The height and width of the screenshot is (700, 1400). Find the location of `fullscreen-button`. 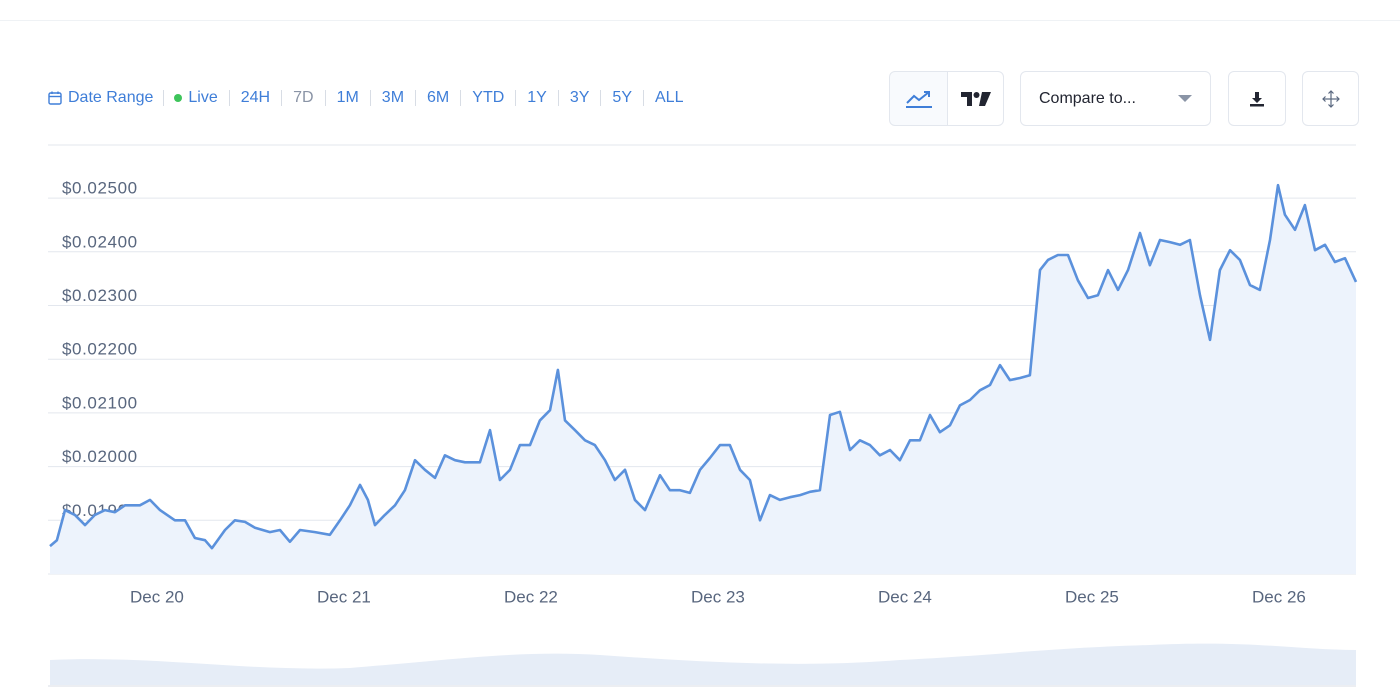

fullscreen-button is located at coordinates (1330, 98).